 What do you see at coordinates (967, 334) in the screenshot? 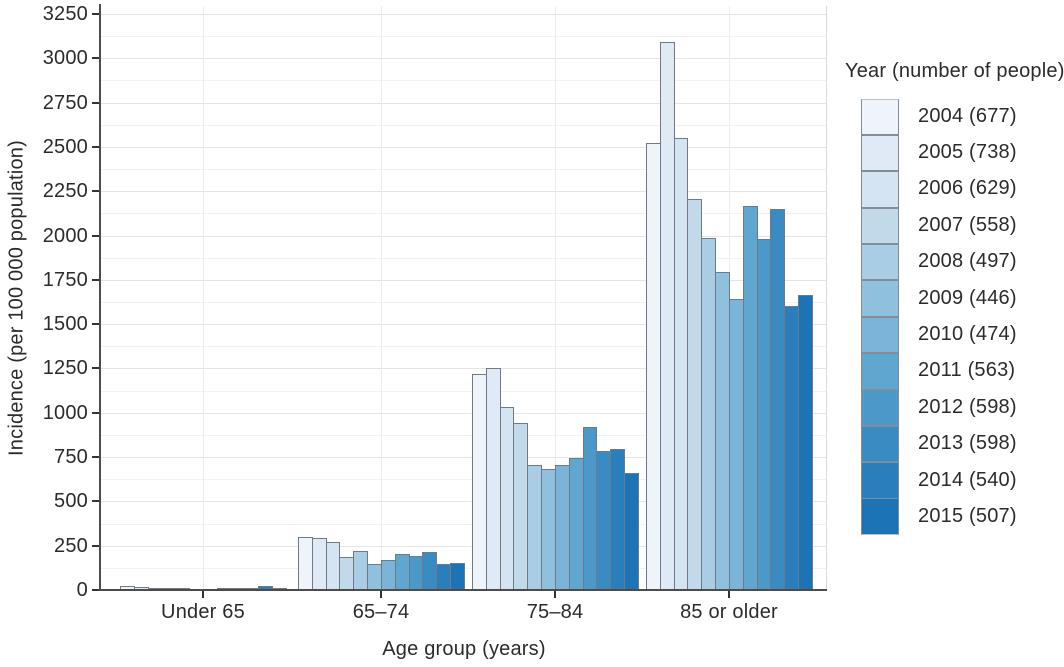
I see `legend-label: 2010 (474)` at bounding box center [967, 334].